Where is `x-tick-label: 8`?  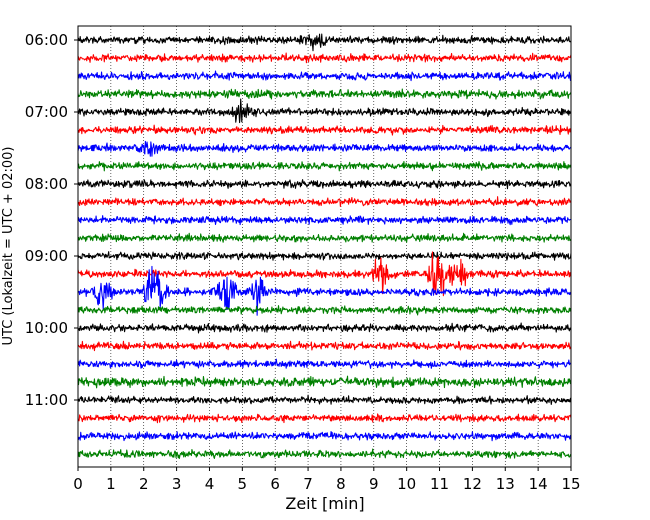 x-tick-label: 8 is located at coordinates (341, 484).